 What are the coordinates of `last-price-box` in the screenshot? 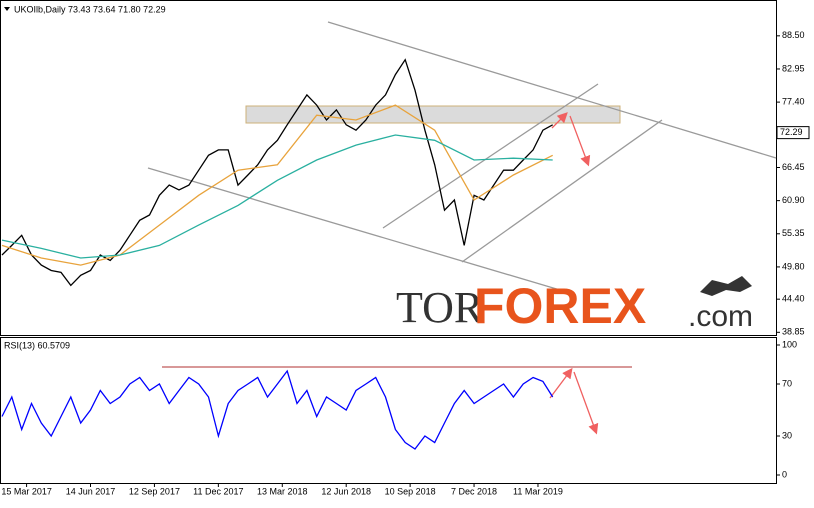 It's located at (793, 133).